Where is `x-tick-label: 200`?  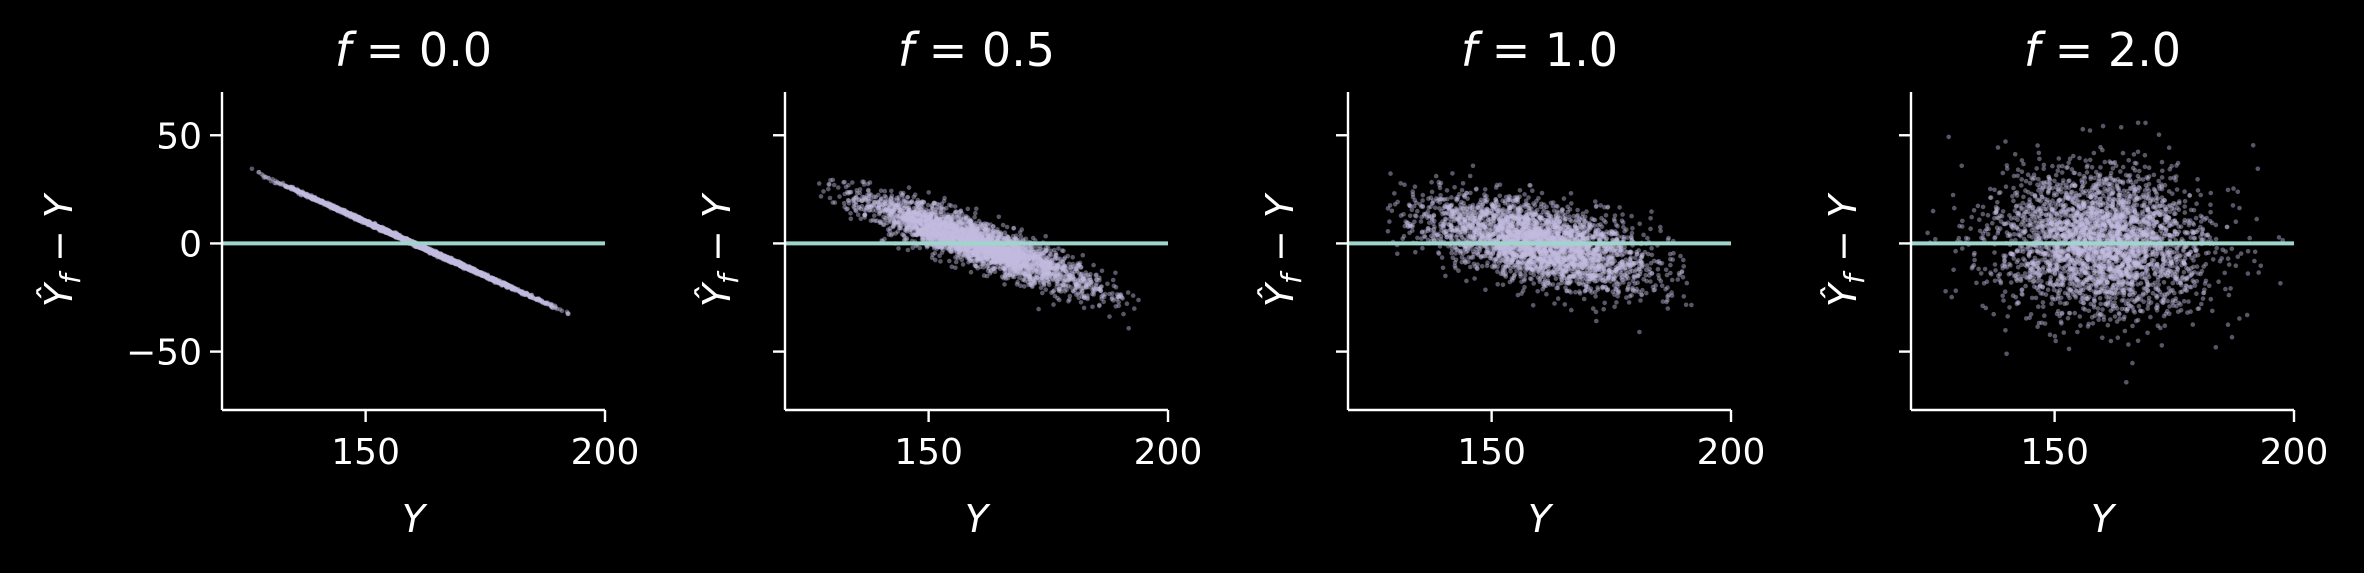 x-tick-label: 200 is located at coordinates (605, 452).